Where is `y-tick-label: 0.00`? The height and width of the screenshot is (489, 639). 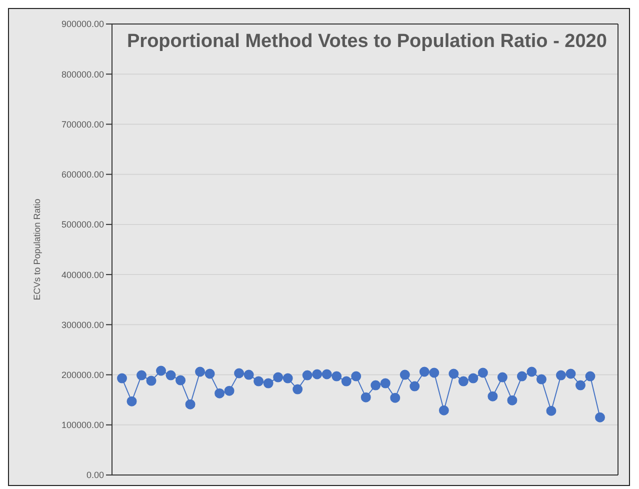 y-tick-label: 0.00 is located at coordinates (95, 475).